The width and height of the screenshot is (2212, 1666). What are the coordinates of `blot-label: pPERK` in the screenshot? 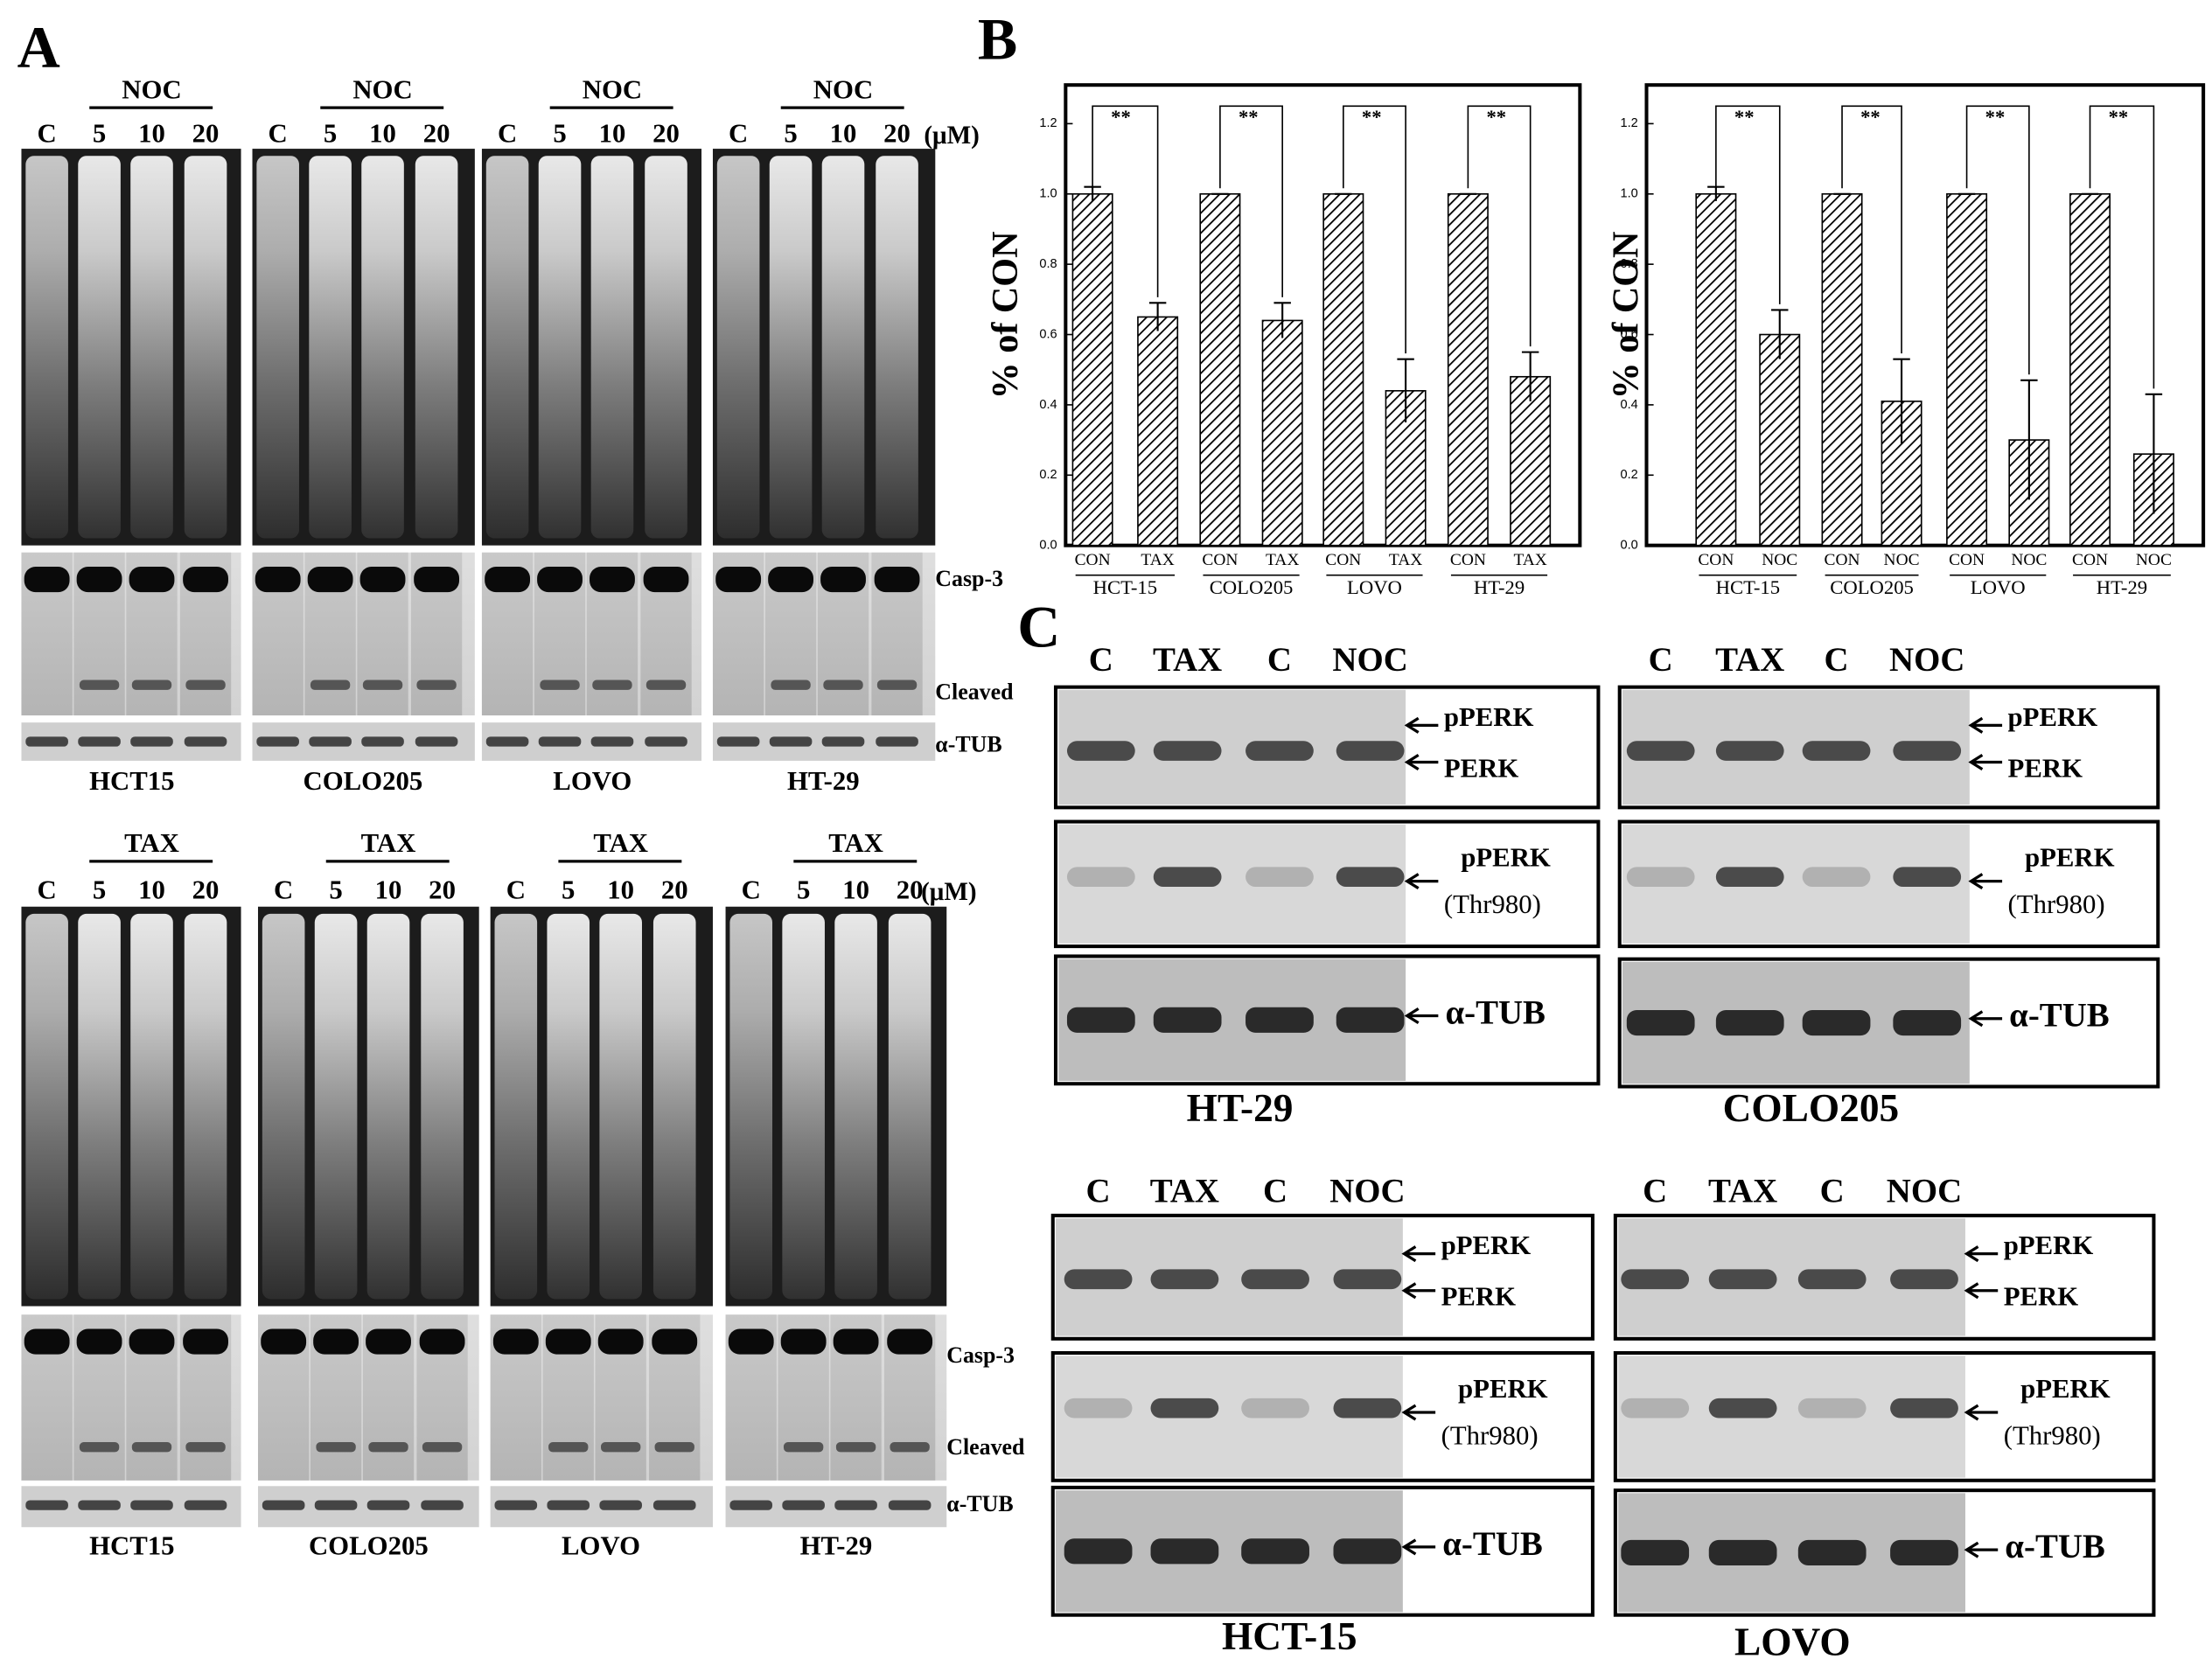 It's located at (1506, 857).